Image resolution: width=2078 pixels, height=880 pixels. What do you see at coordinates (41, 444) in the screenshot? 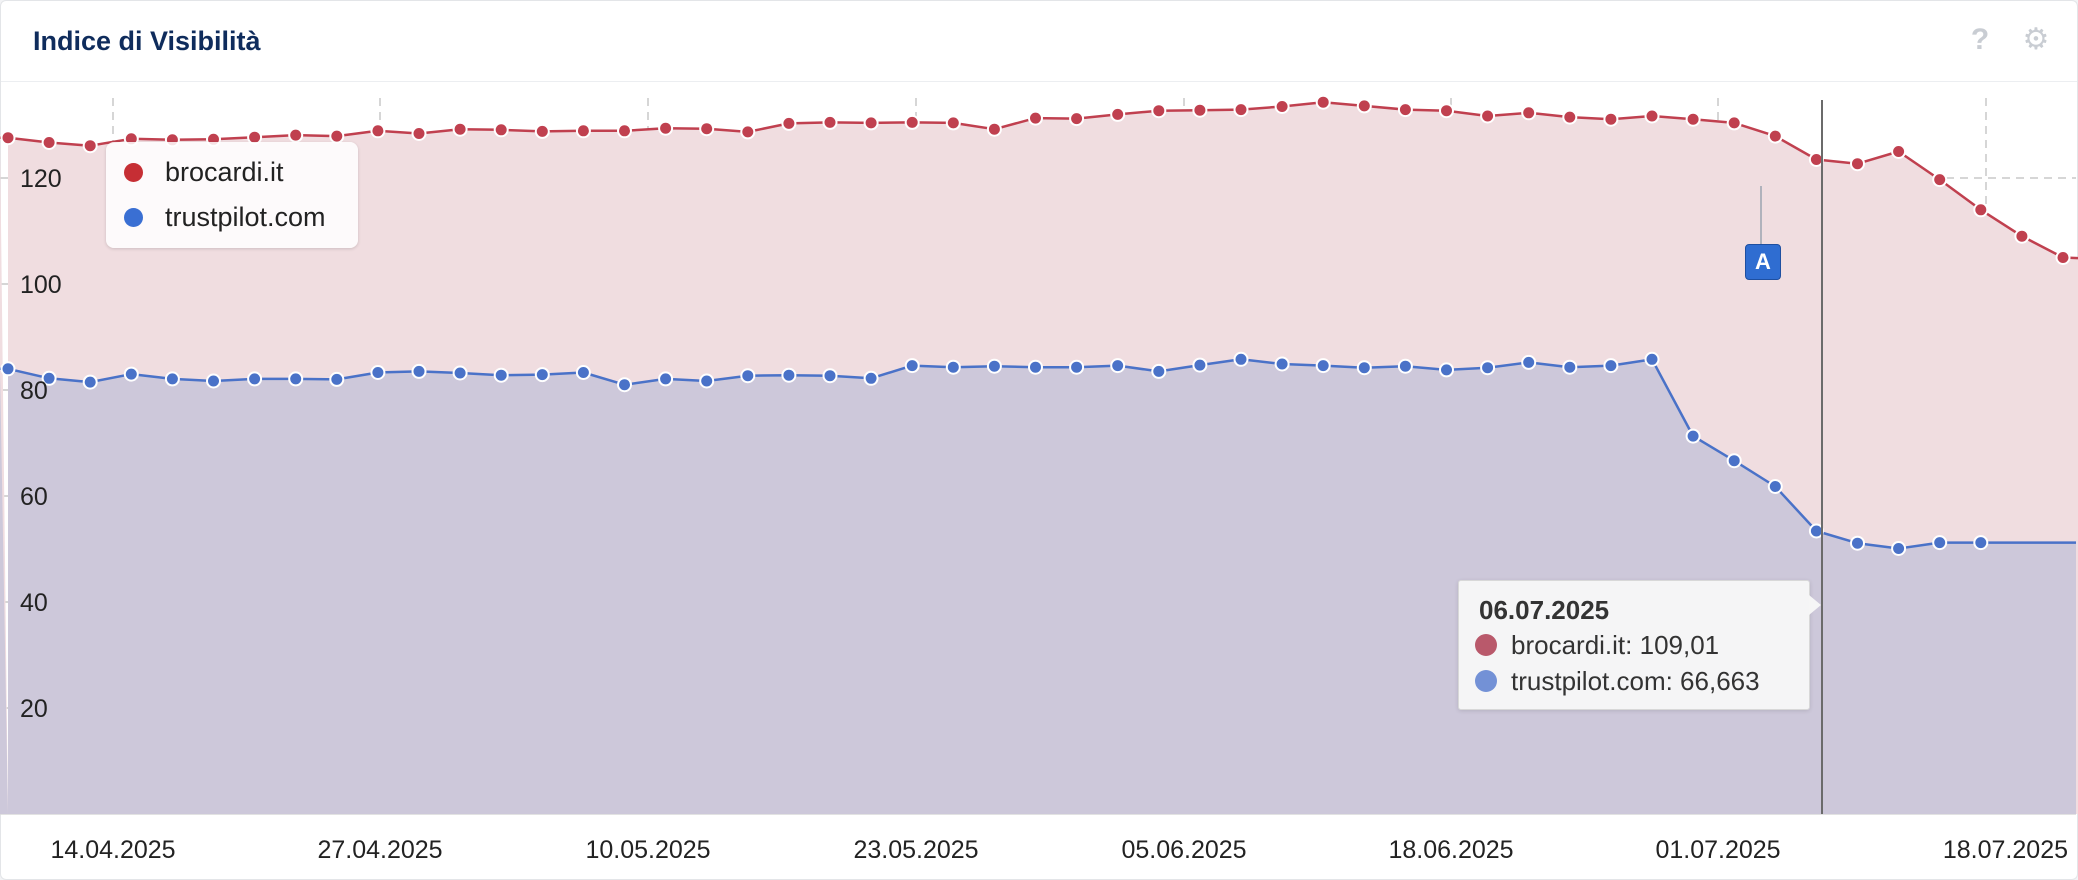
I see `y-axis-ticks: 20 40 60 80 100 120` at bounding box center [41, 444].